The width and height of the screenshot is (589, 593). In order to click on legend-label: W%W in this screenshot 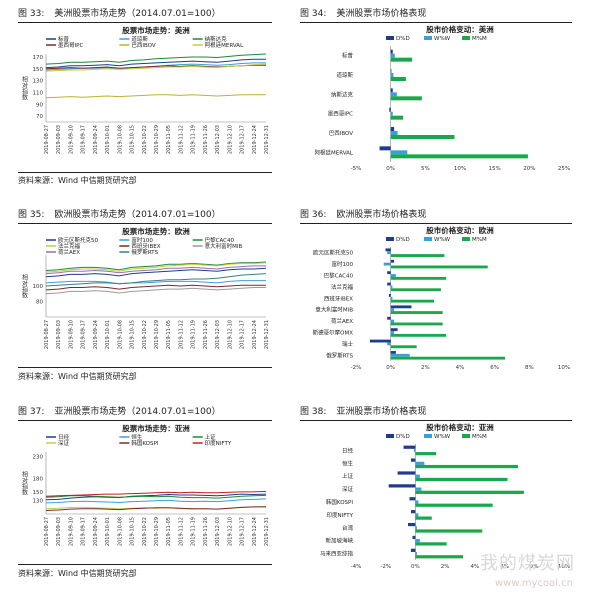, I will do `click(442, 240)`.